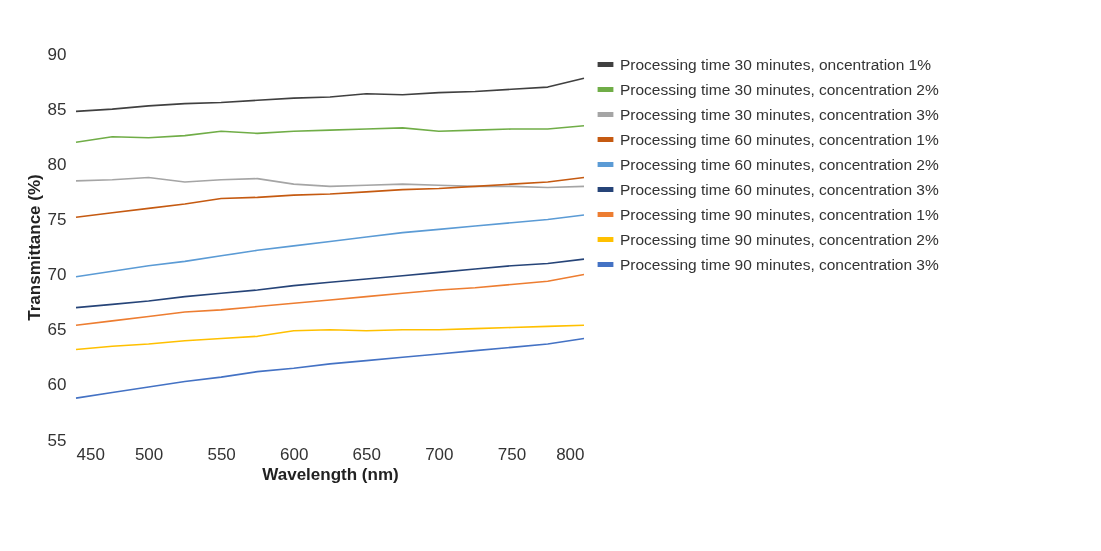  What do you see at coordinates (512, 454) in the screenshot?
I see `x-tick-label: 750` at bounding box center [512, 454].